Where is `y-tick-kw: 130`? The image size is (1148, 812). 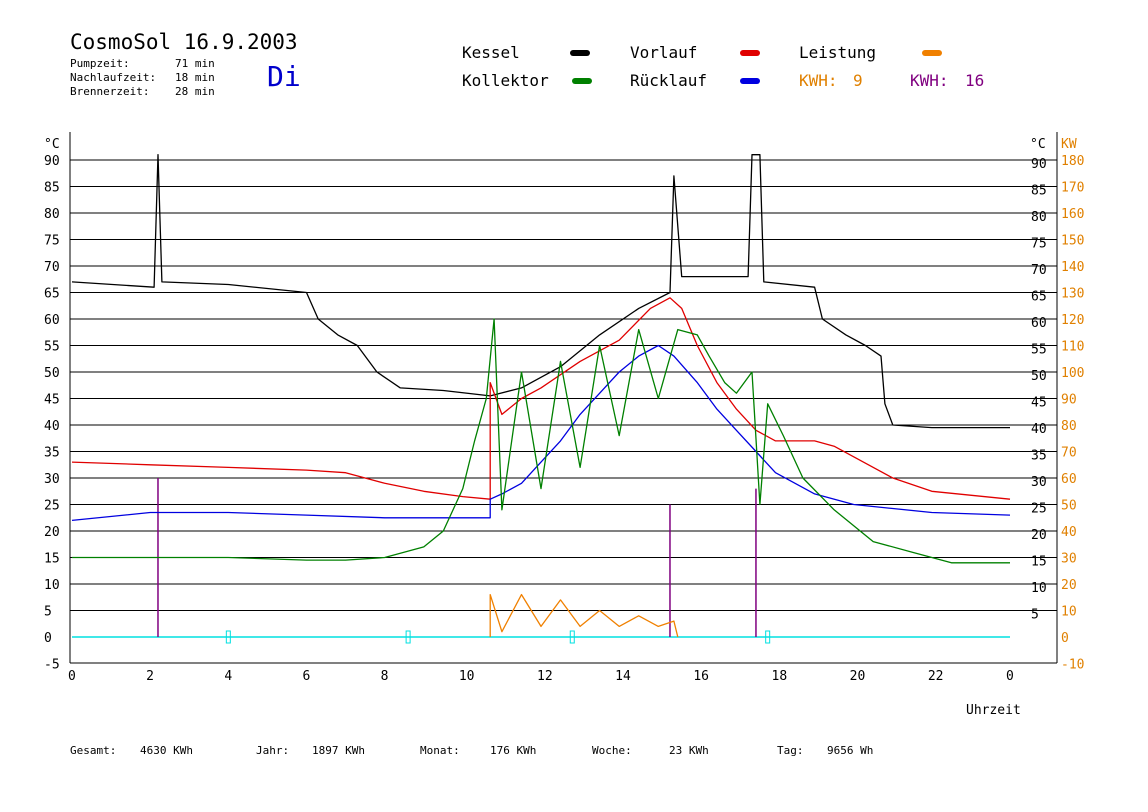 y-tick-kw: 130 is located at coordinates (1072, 294).